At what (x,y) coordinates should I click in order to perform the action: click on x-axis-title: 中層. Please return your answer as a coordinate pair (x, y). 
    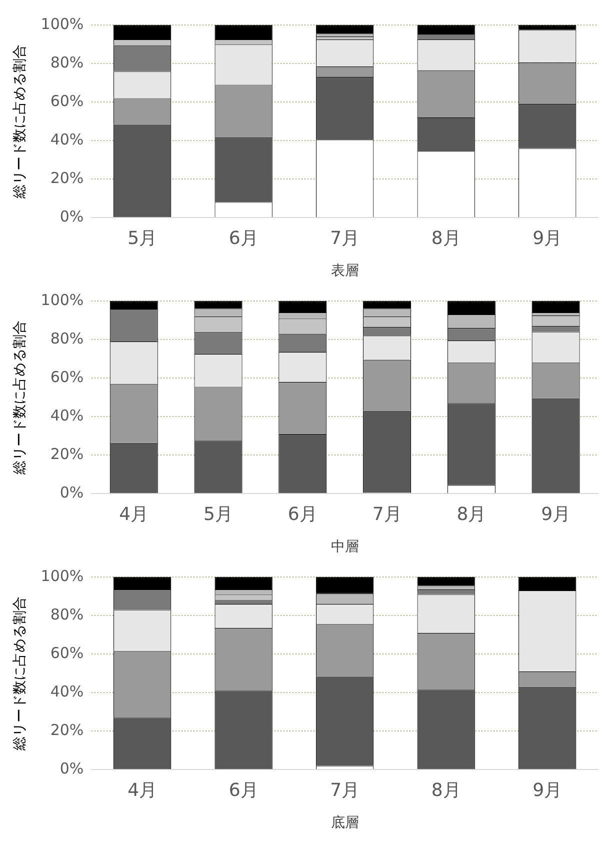
    Looking at the image, I should click on (344, 547).